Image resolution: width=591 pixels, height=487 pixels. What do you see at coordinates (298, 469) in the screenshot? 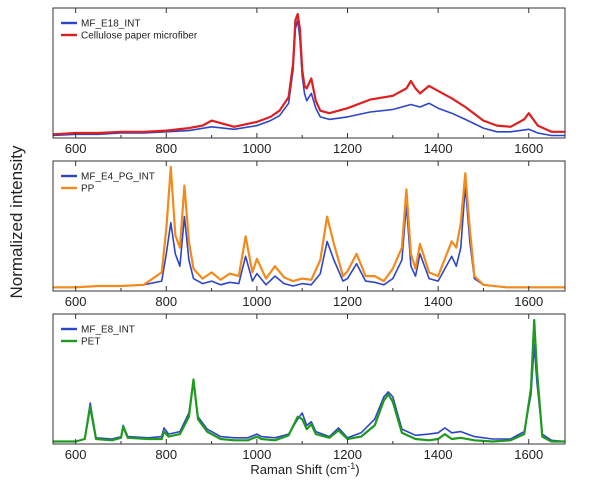
I see `x-axis-title-main: Raman Shift (cm` at bounding box center [298, 469].